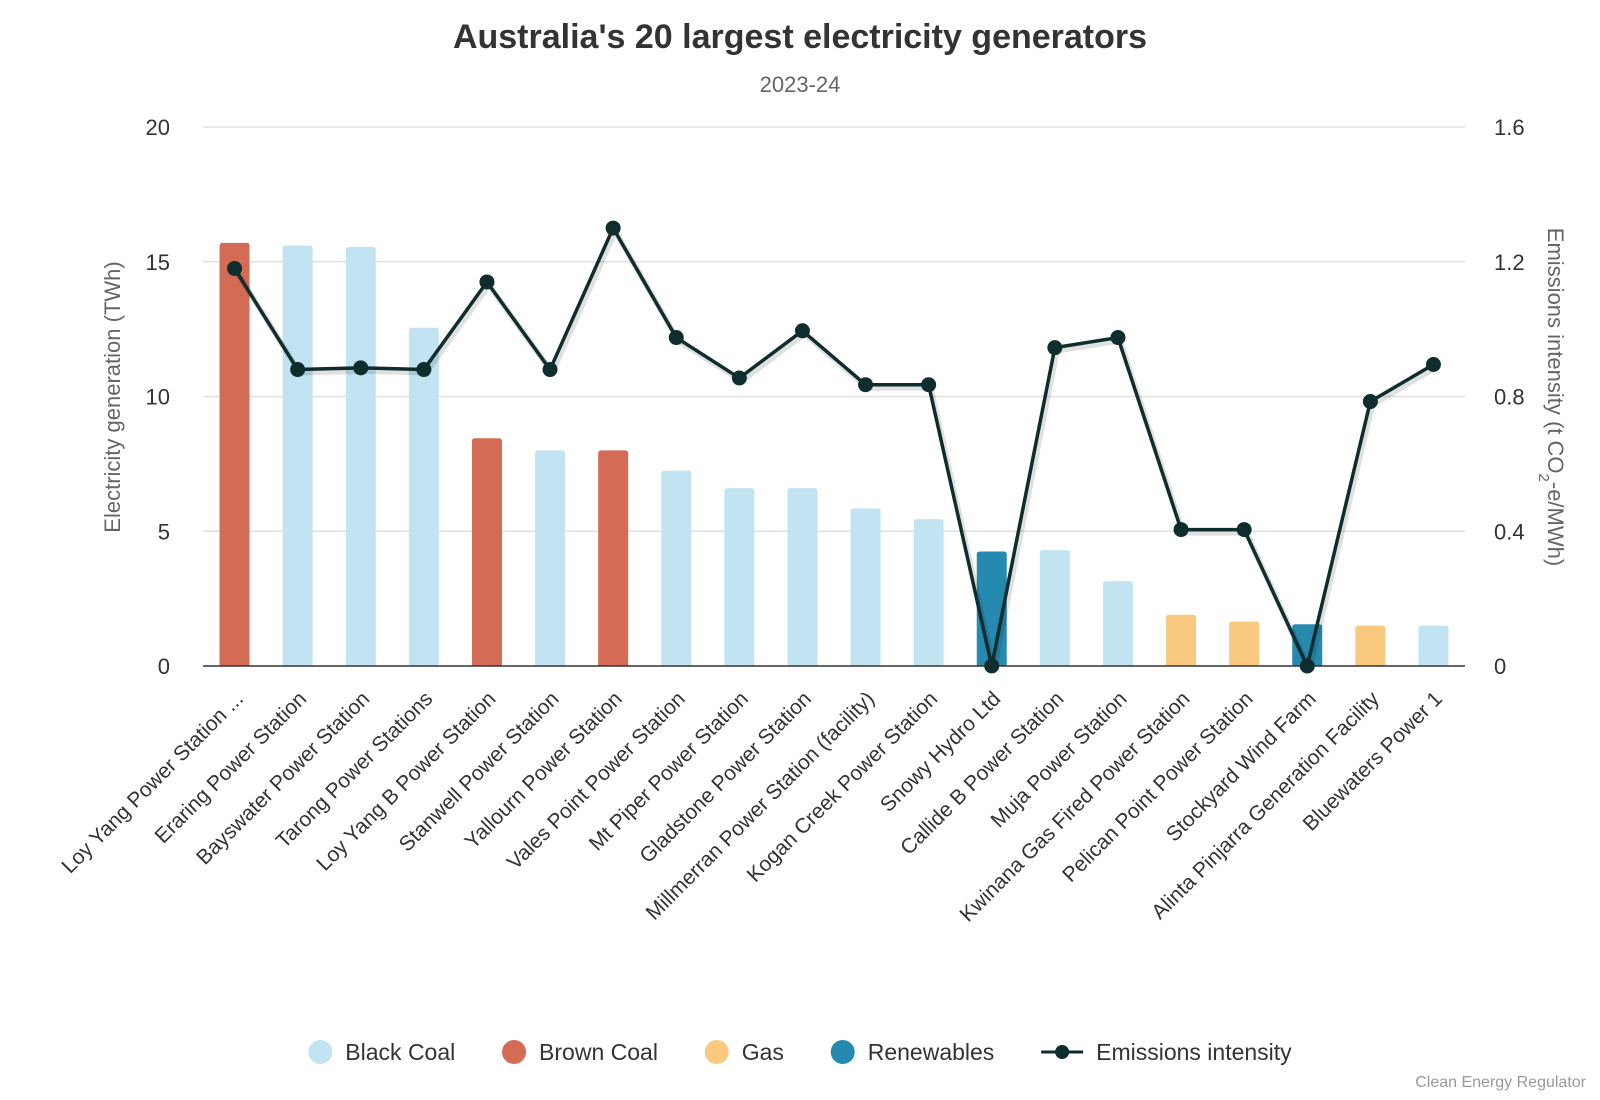 This screenshot has width=1600, height=1100. Describe the element at coordinates (1500, 1082) in the screenshot. I see `credit-text: Clean Energy Regulator` at that location.